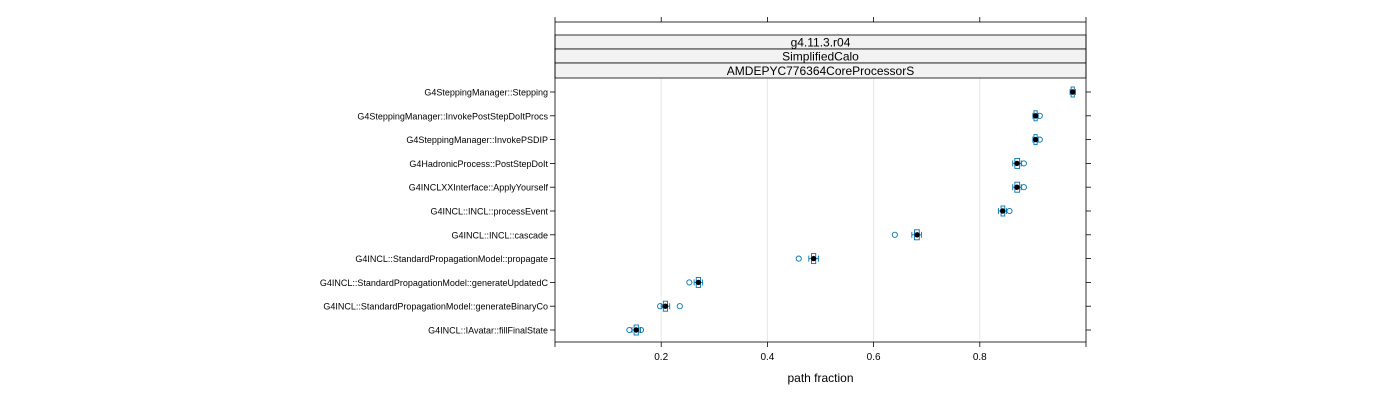  I want to click on x-tick-label-4: 0.8, so click(980, 357).